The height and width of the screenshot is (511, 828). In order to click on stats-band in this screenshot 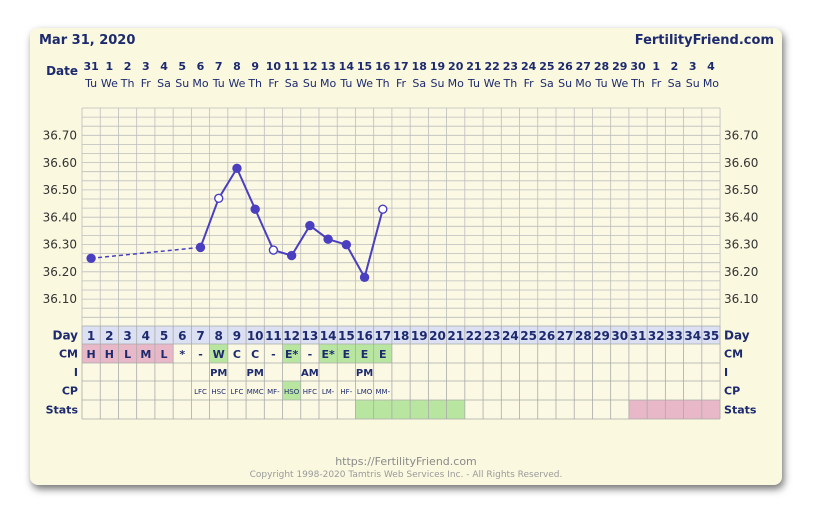, I will do `click(674, 409)`.